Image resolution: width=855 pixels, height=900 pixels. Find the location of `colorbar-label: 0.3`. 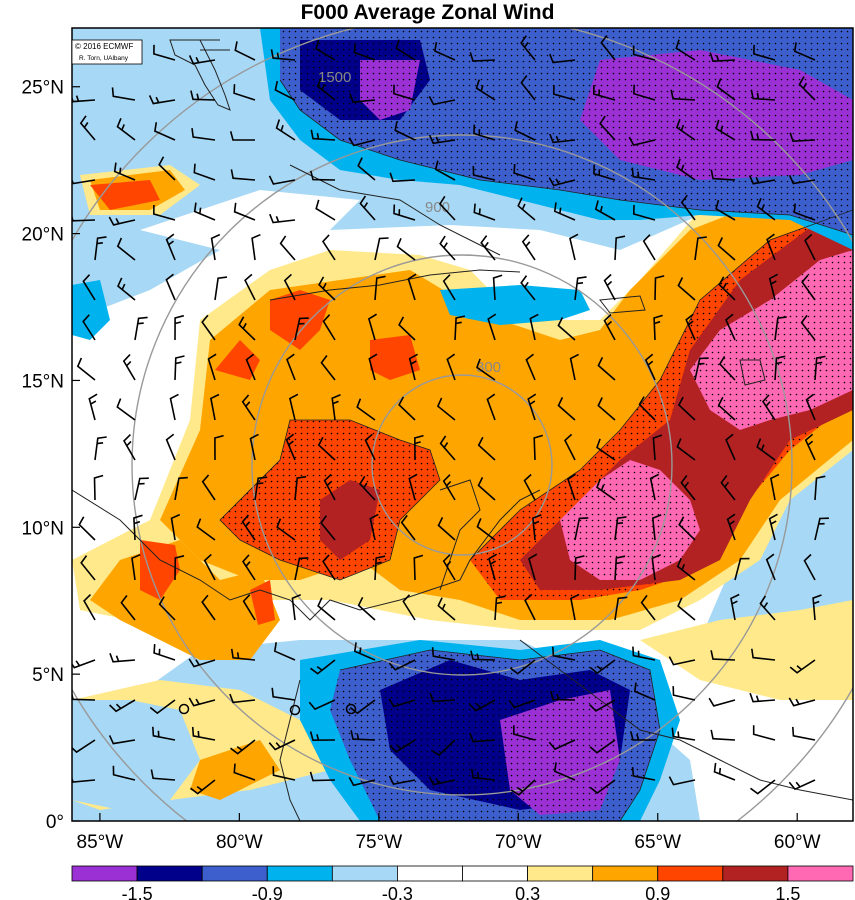

colorbar-label: 0.3 is located at coordinates (527, 892).